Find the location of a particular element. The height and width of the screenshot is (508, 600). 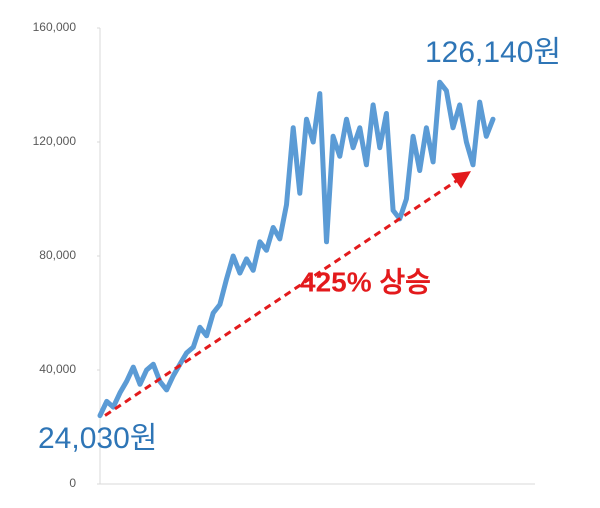

y-tick-label: 80,000 is located at coordinates (57, 255).